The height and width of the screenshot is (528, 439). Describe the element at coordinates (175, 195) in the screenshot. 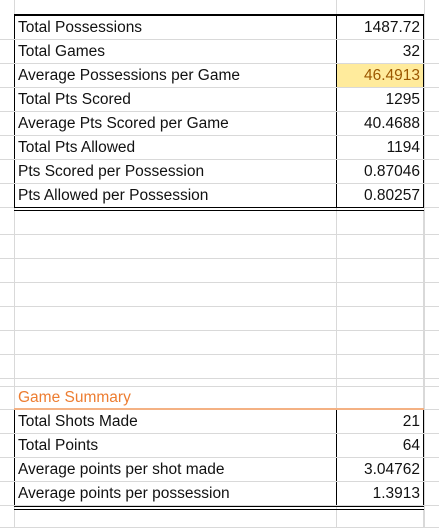

I see `stat-label: Pts Allowed per Possession` at that location.